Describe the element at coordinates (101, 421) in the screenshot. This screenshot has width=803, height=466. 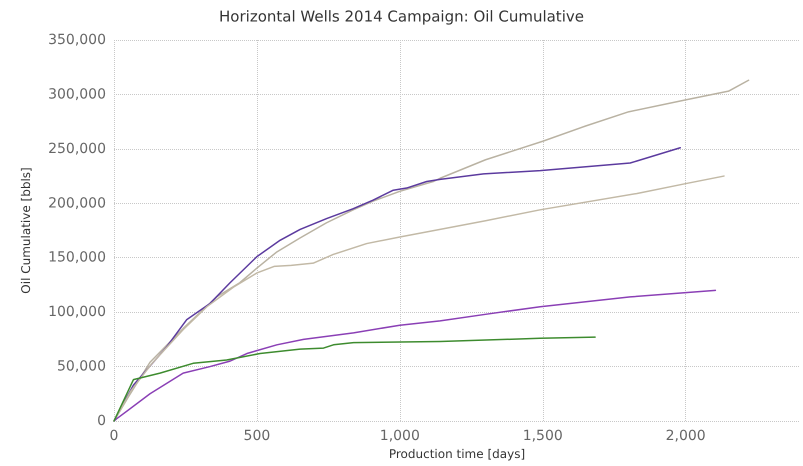
I see `y-tick-label: 0` at that location.